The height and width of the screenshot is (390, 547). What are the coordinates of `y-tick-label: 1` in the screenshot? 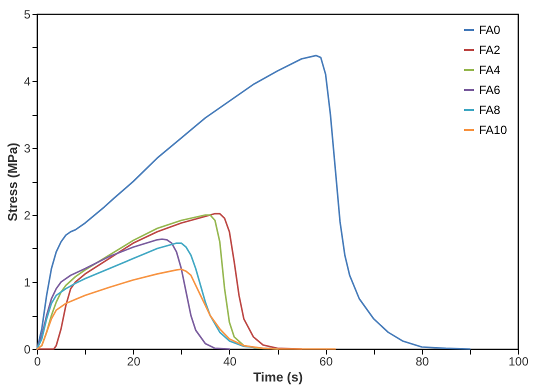 It's located at (27, 283).